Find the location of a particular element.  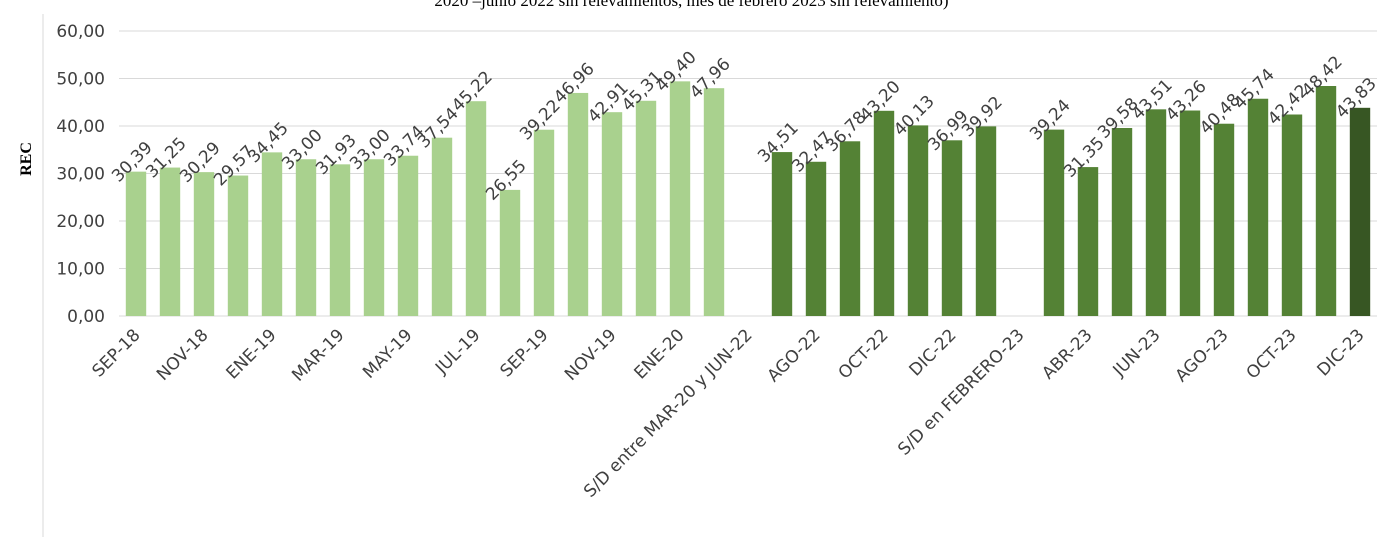

x-tick-label: JUL-19 is located at coordinates (457, 351).